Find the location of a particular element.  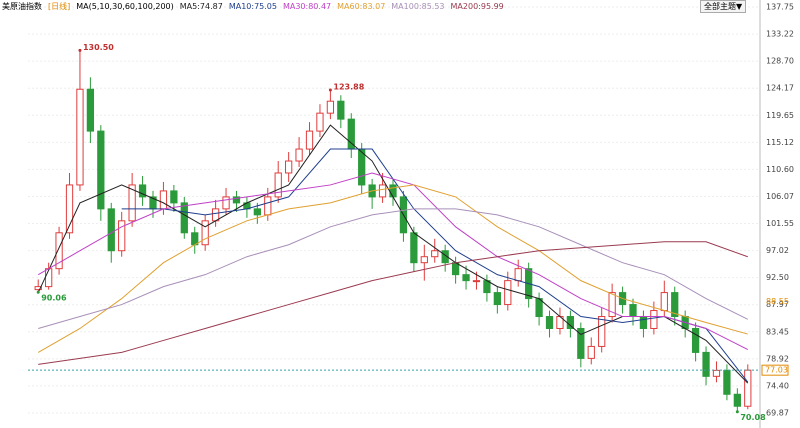

period: [日线] is located at coordinates (59, 6).